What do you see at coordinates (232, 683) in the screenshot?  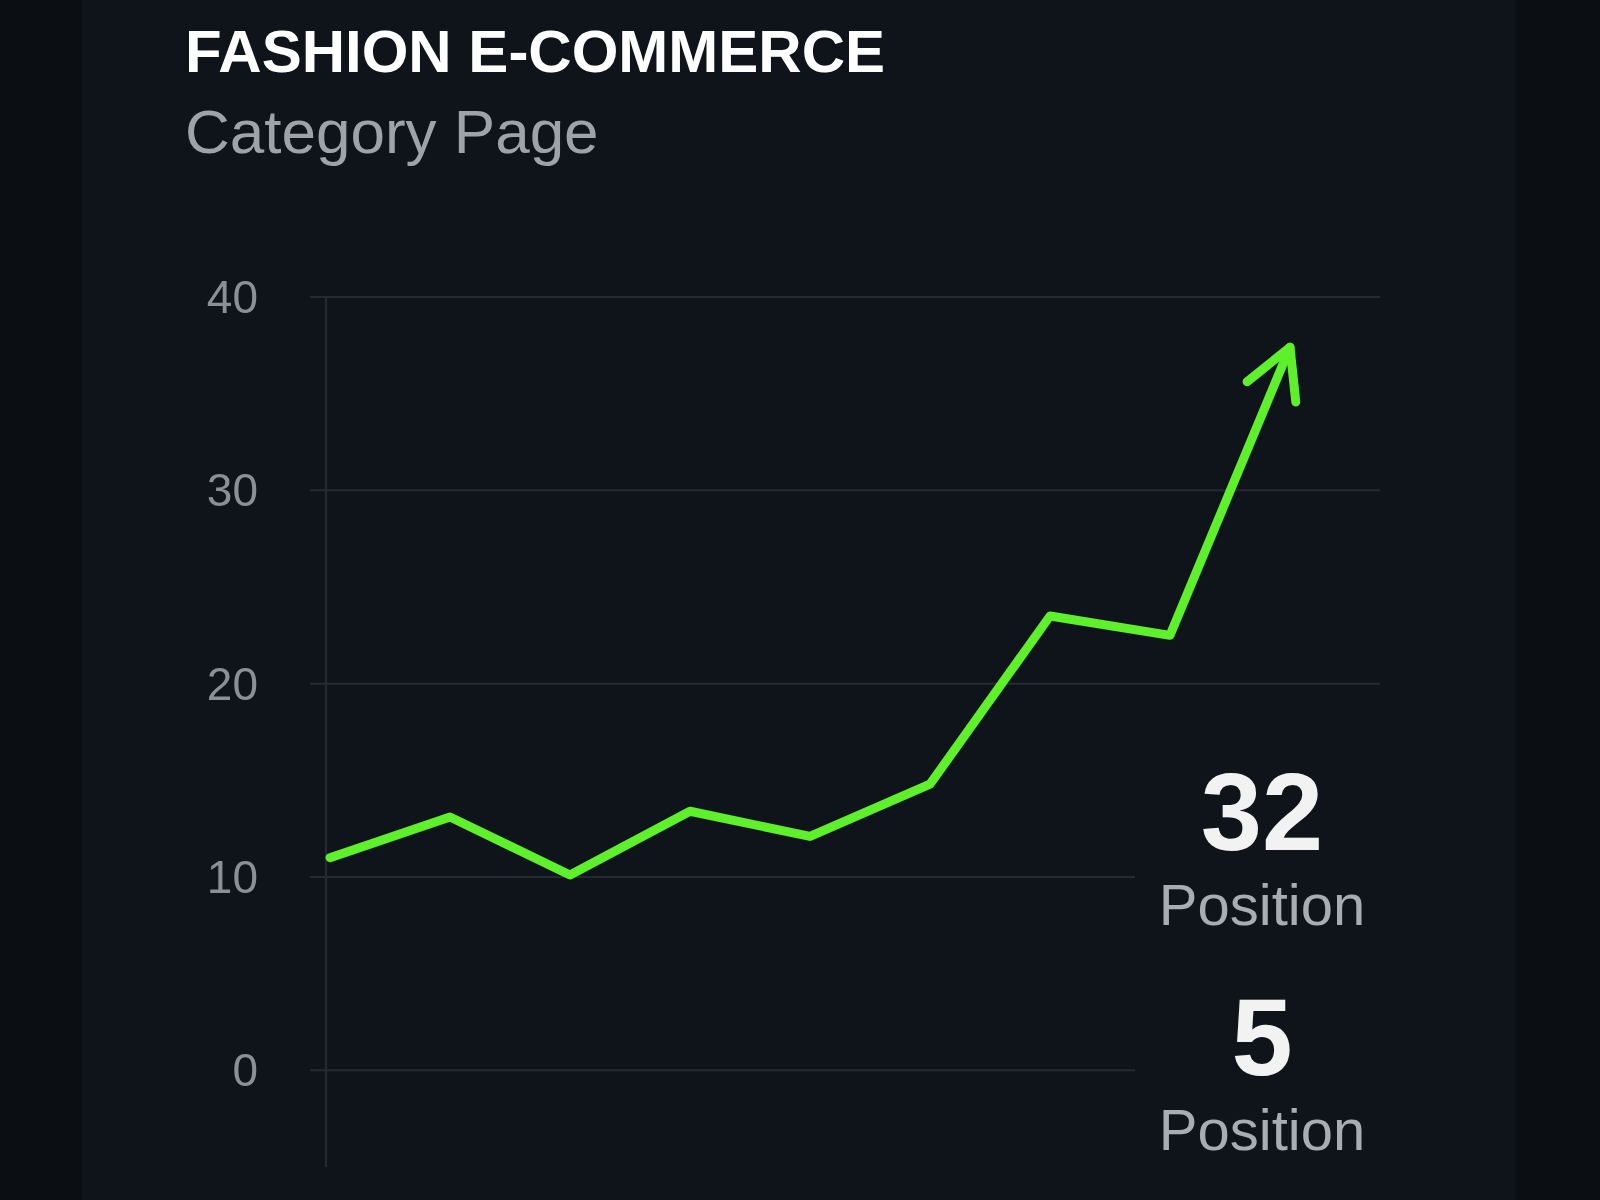 I see `y-tick-label: 20` at bounding box center [232, 683].